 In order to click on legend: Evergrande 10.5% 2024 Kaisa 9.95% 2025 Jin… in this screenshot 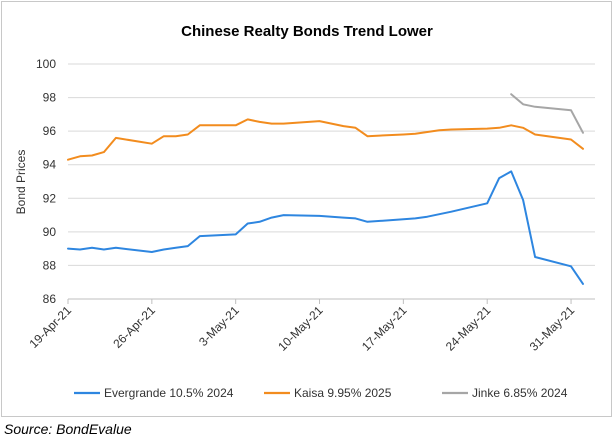, I will do `click(321, 393)`.